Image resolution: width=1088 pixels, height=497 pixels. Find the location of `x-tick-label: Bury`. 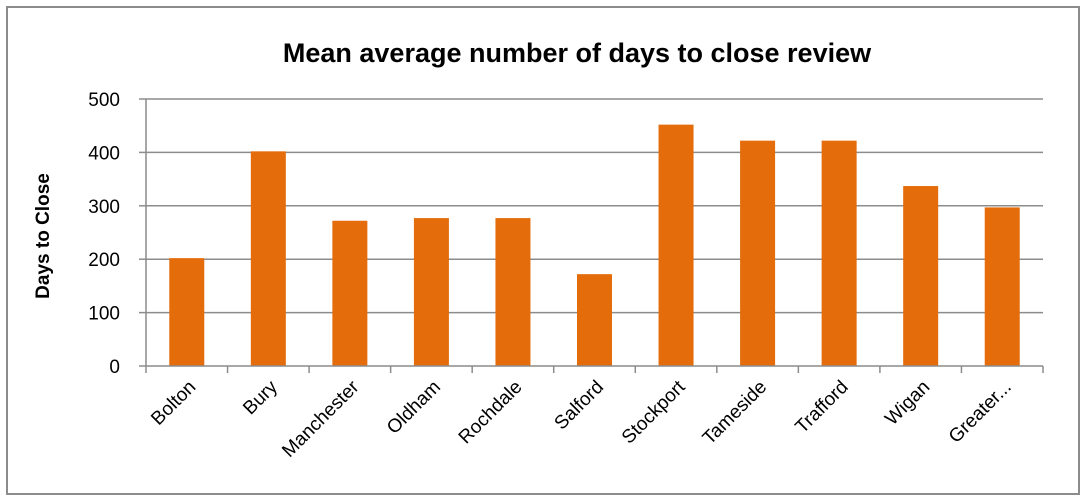

x-tick-label: Bury is located at coordinates (260, 397).